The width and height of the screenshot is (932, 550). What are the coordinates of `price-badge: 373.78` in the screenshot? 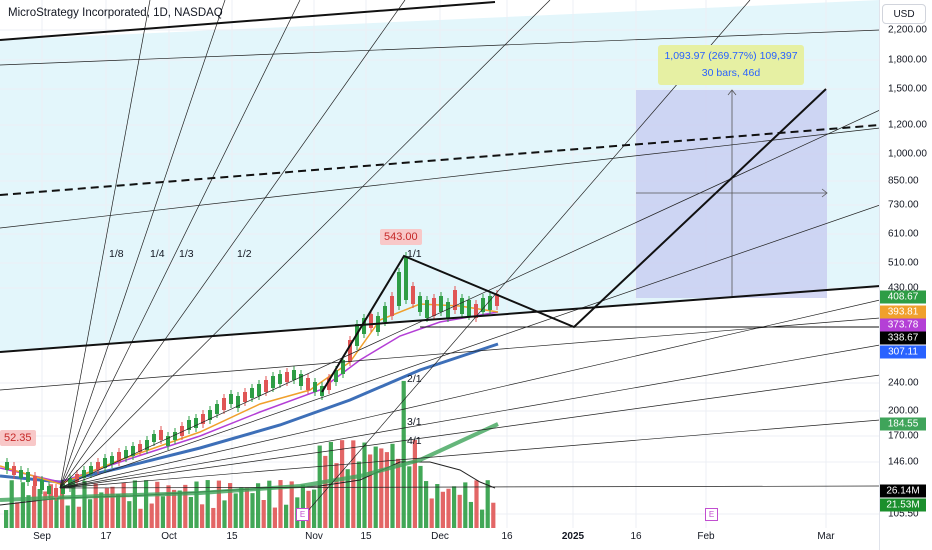 It's located at (903, 325).